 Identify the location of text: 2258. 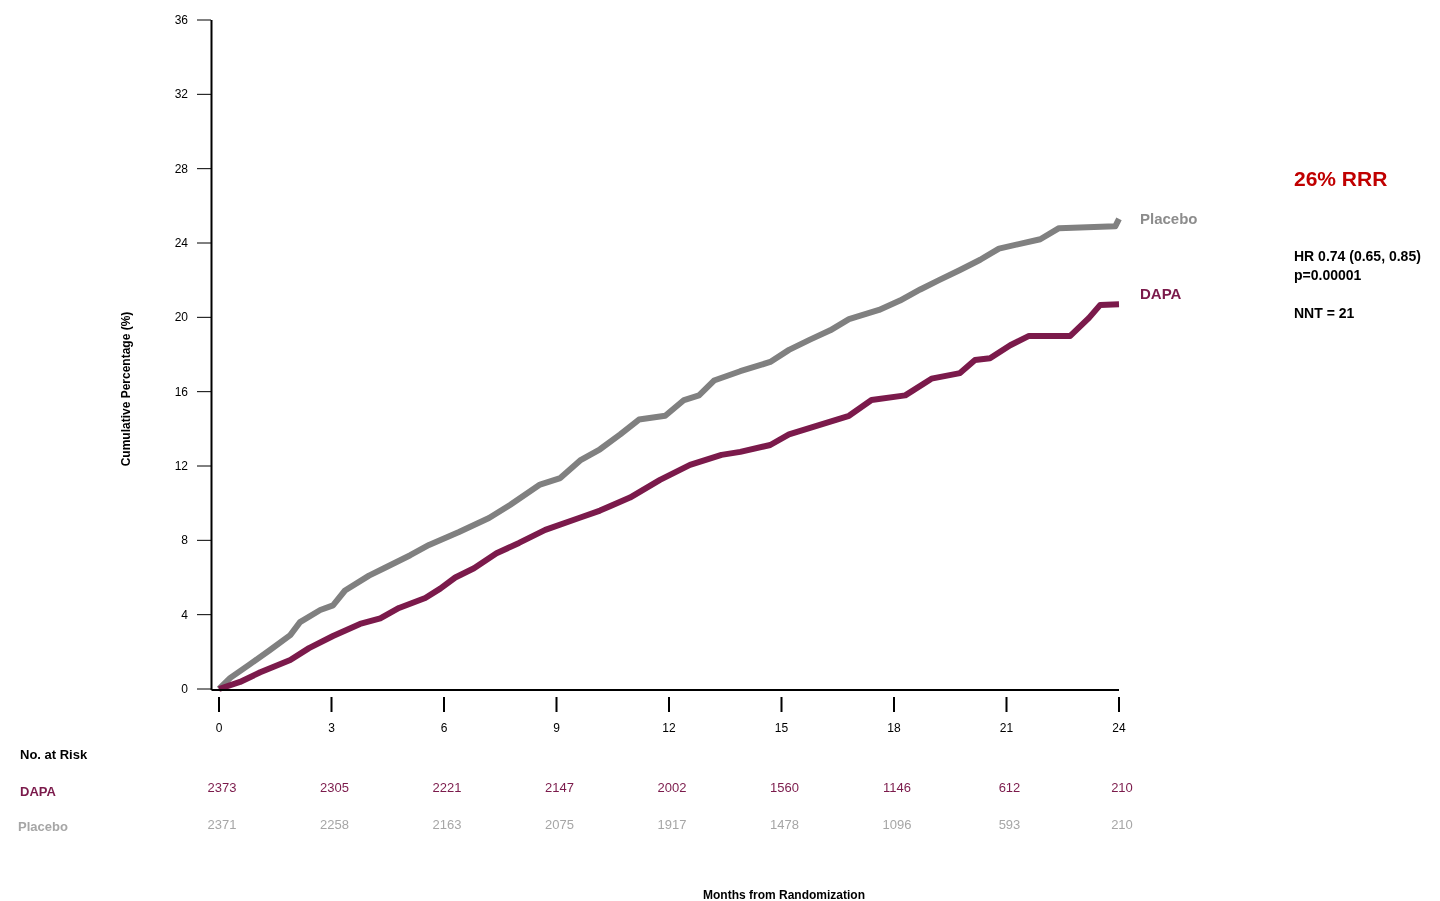
(334, 824).